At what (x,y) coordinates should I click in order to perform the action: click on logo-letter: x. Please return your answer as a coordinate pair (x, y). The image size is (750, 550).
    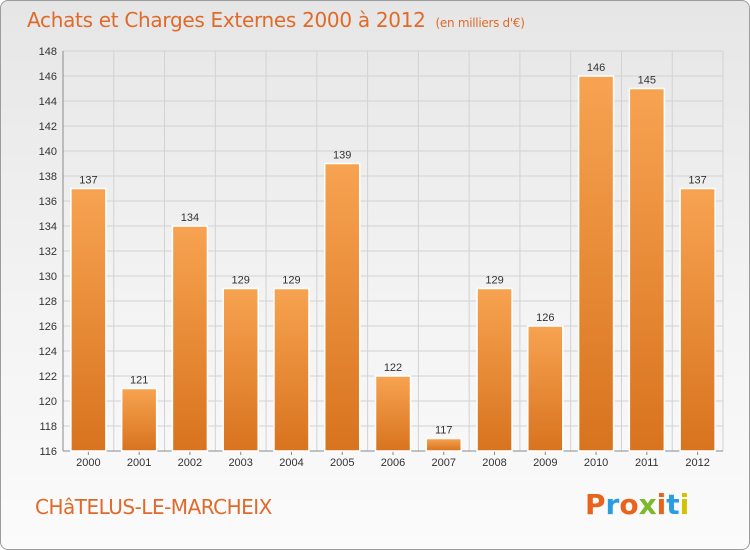
    Looking at the image, I should click on (647, 504).